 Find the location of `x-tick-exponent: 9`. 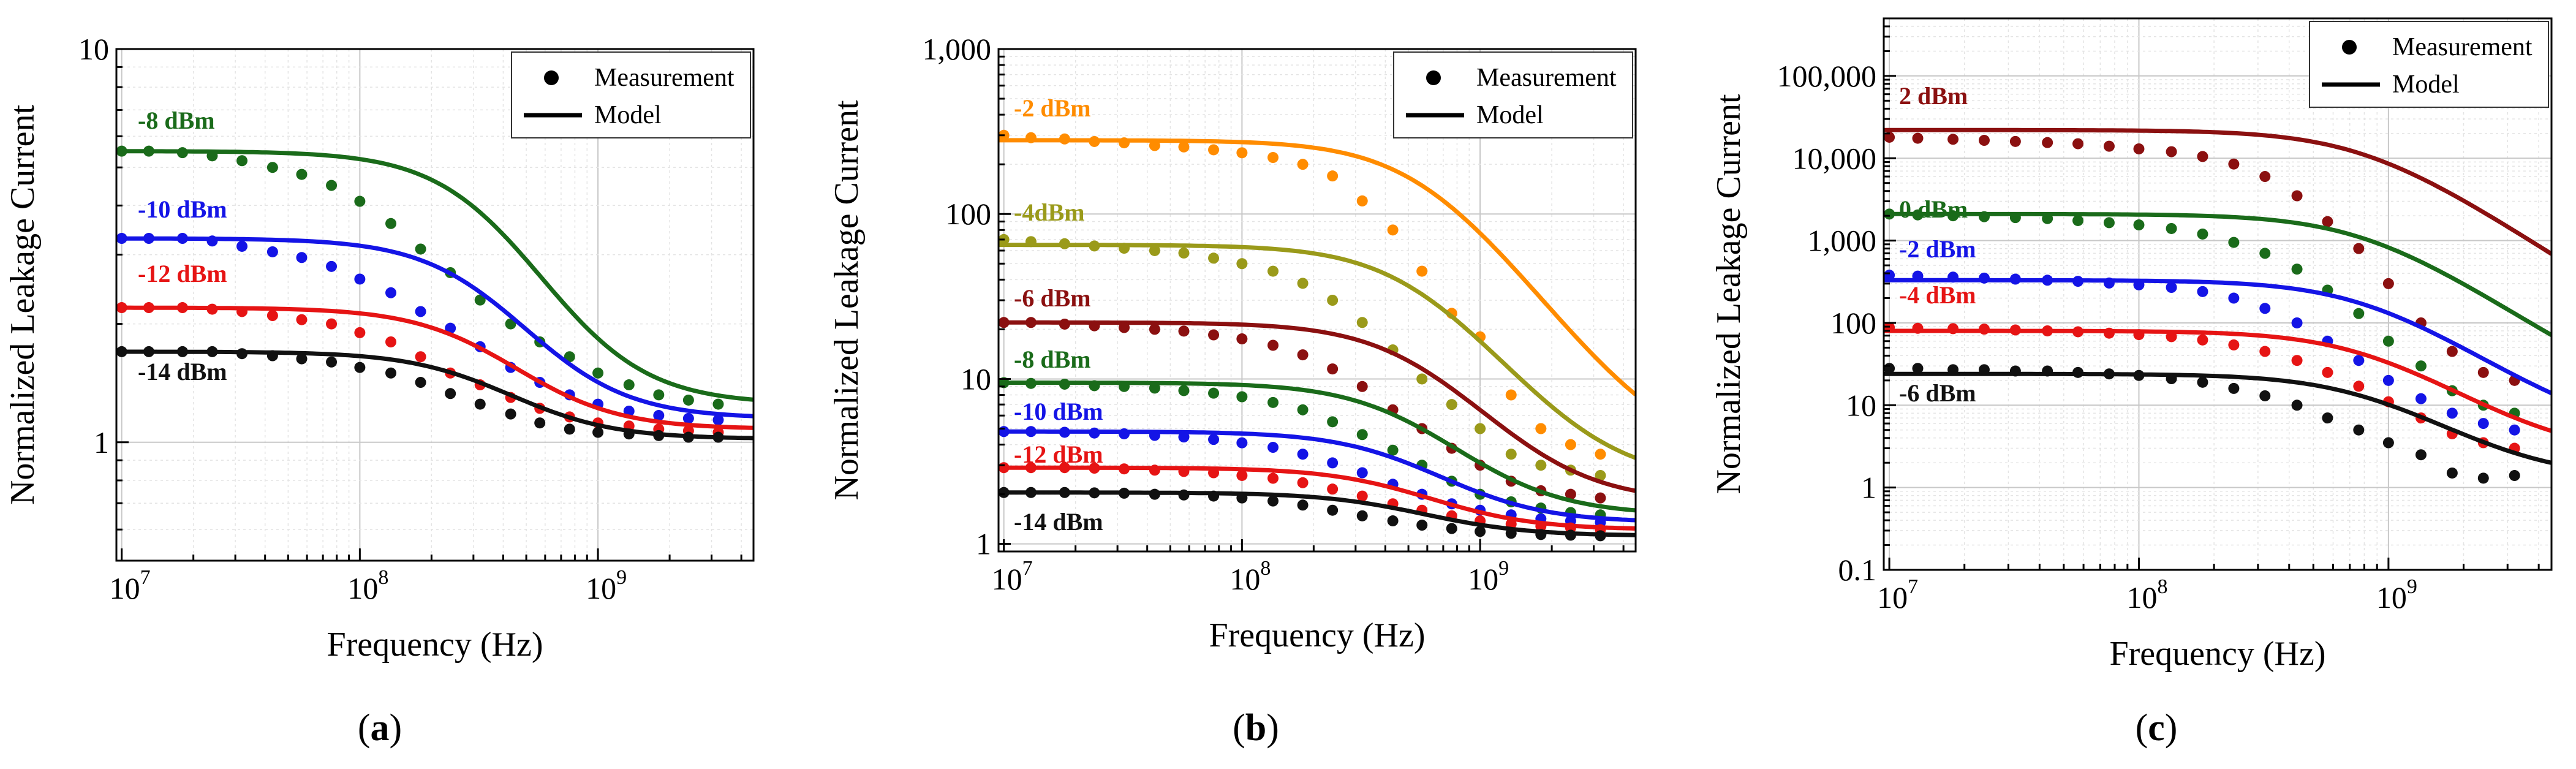

x-tick-exponent: 9 is located at coordinates (621, 577).